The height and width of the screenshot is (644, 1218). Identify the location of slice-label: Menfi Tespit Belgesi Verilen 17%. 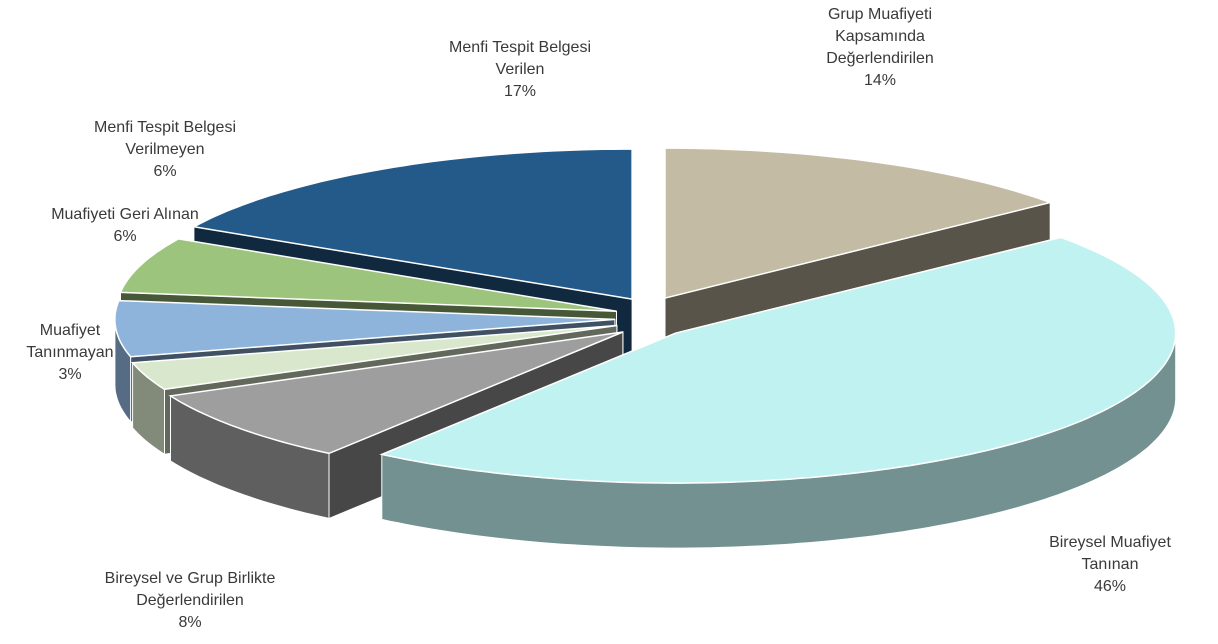
(520, 70).